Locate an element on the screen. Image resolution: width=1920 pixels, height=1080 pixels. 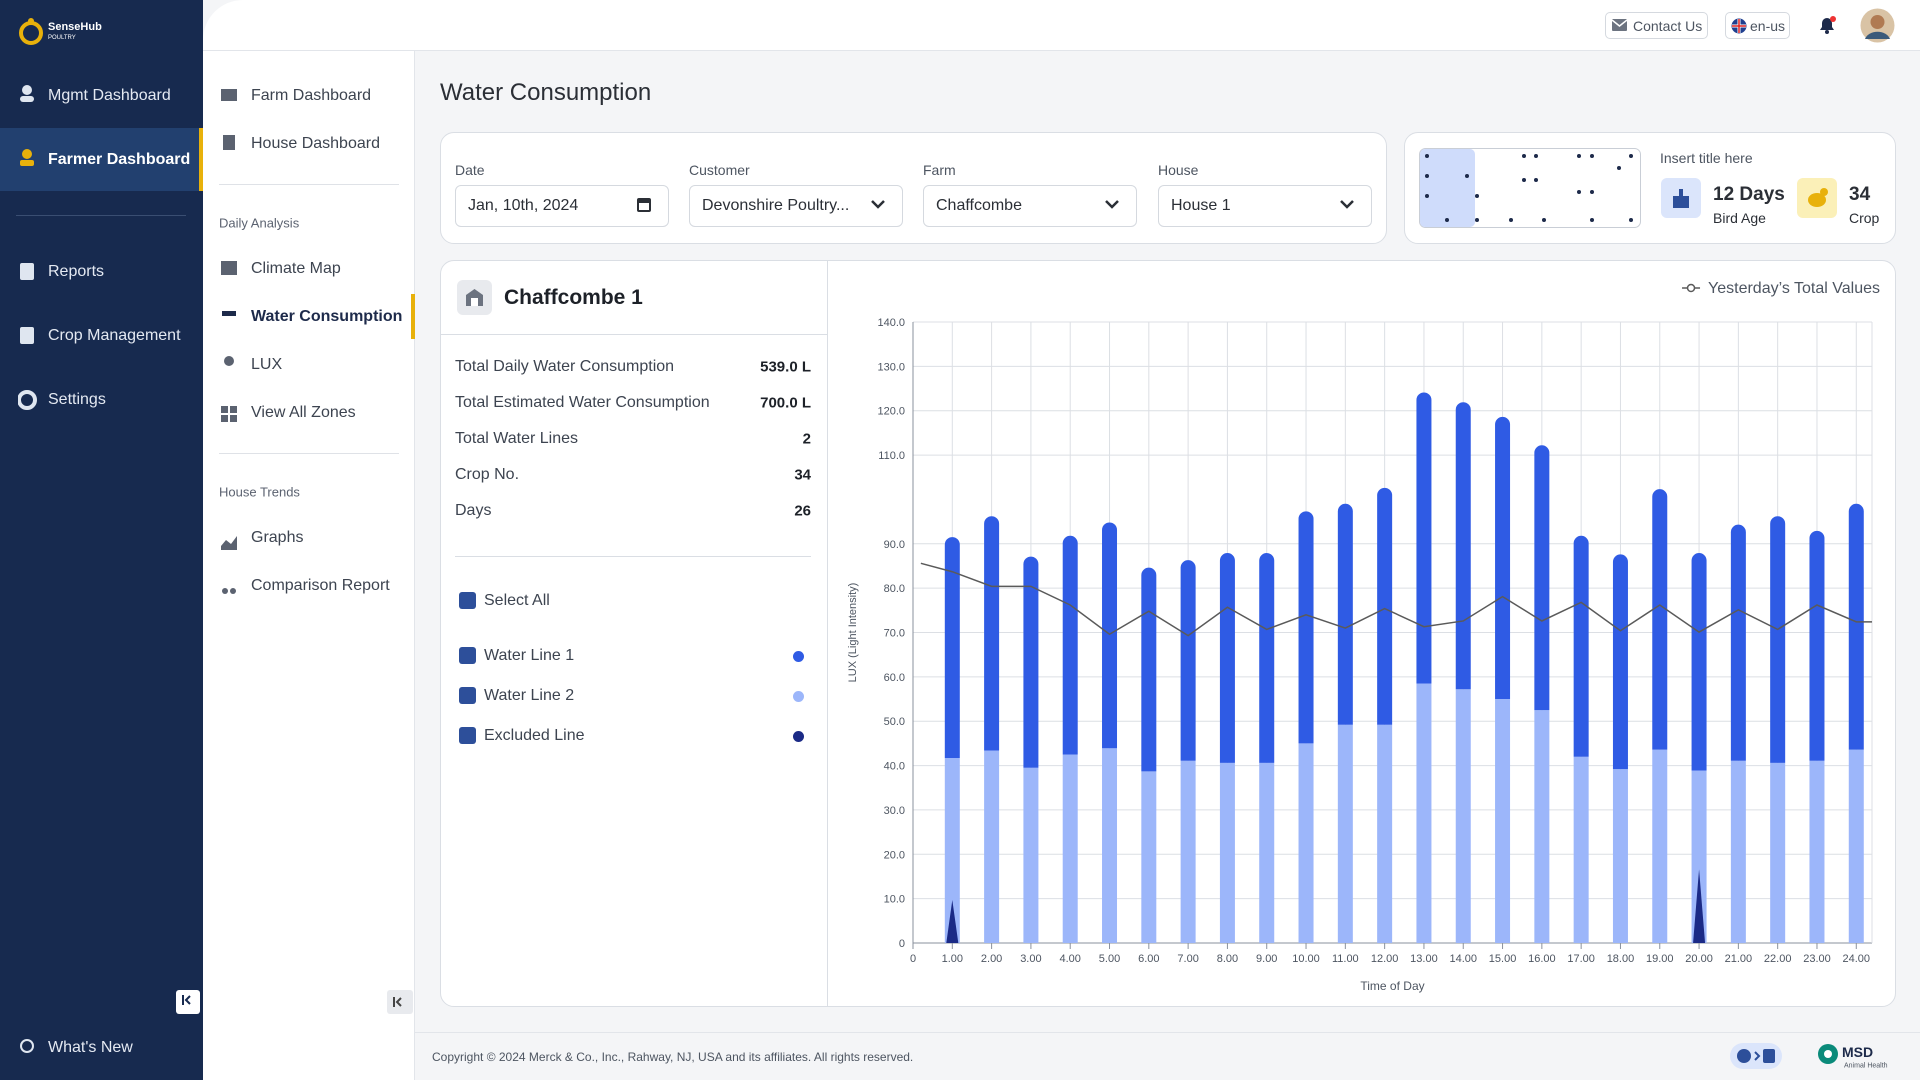
line is located at coordinates (1396, 599).